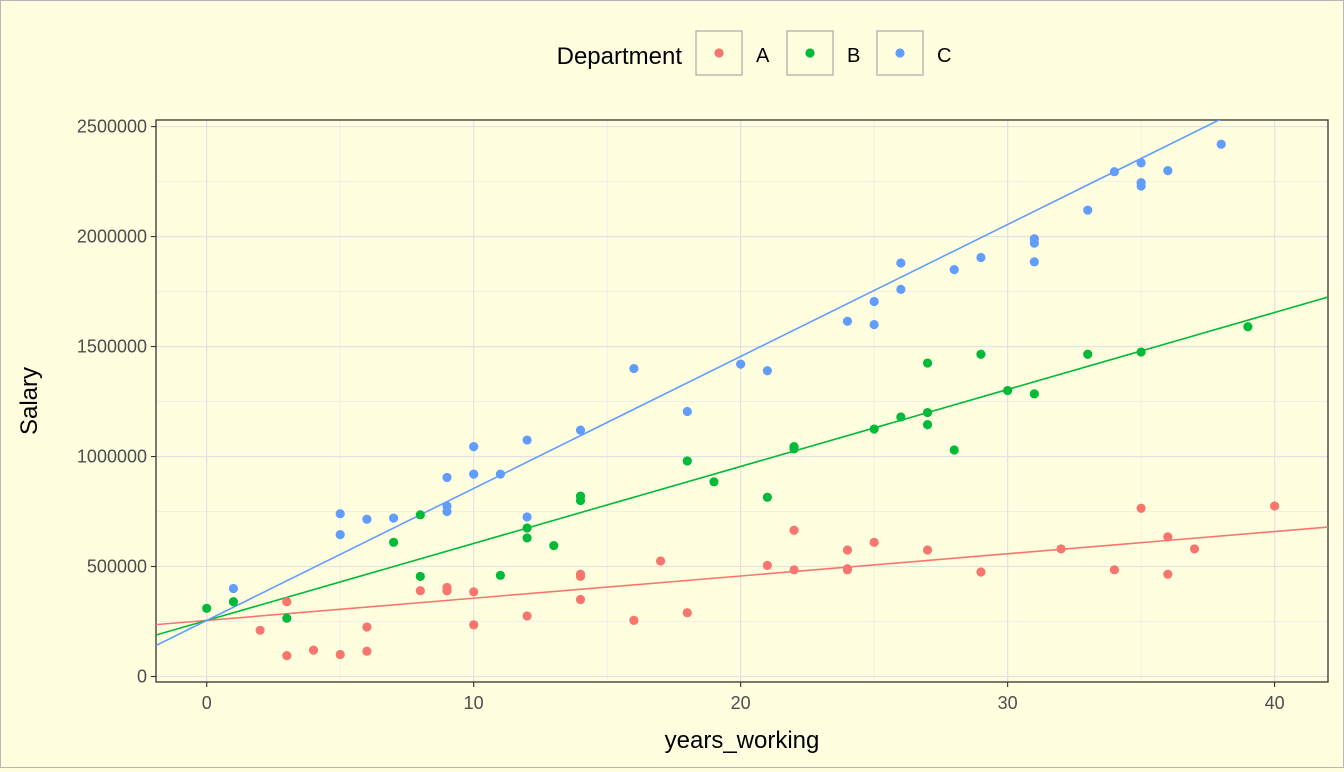 The height and width of the screenshot is (772, 1344). Describe the element at coordinates (142, 677) in the screenshot. I see `y-tick-label: 0` at that location.